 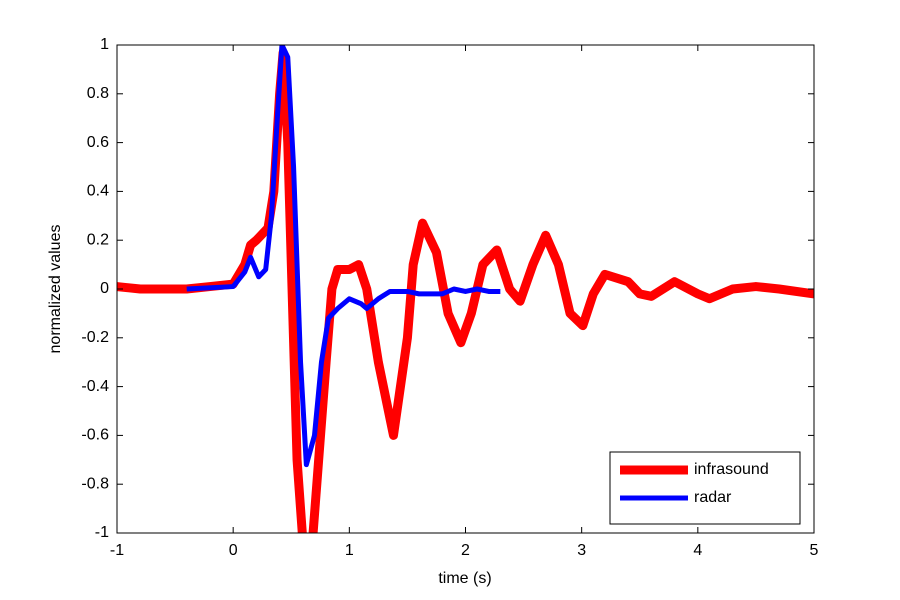 What do you see at coordinates (731, 469) in the screenshot?
I see `legend-label: infrasound` at bounding box center [731, 469].